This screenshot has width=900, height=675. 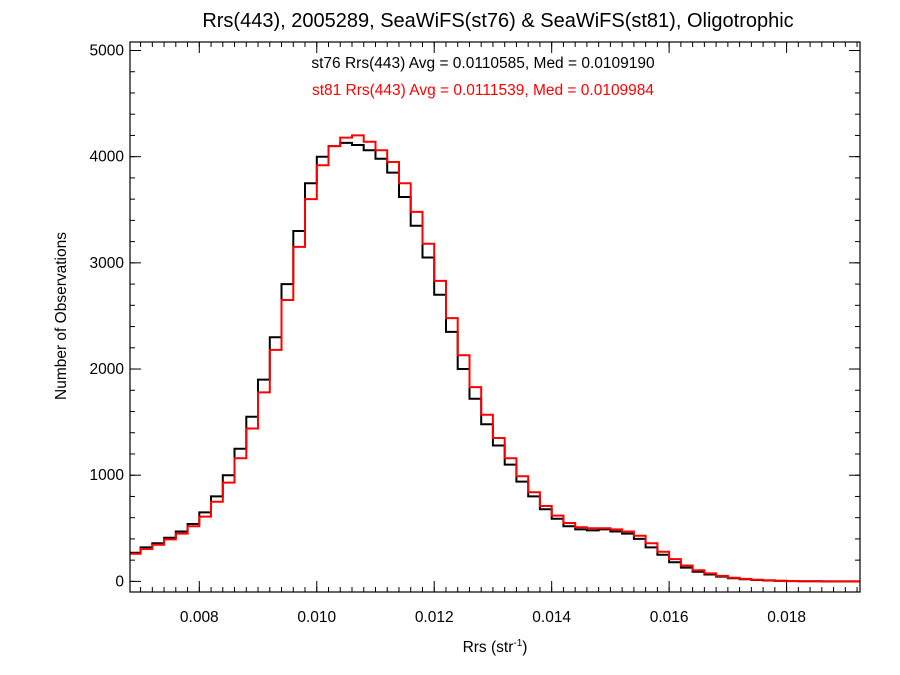 I want to click on y-tick-label: 1000, so click(x=107, y=475).